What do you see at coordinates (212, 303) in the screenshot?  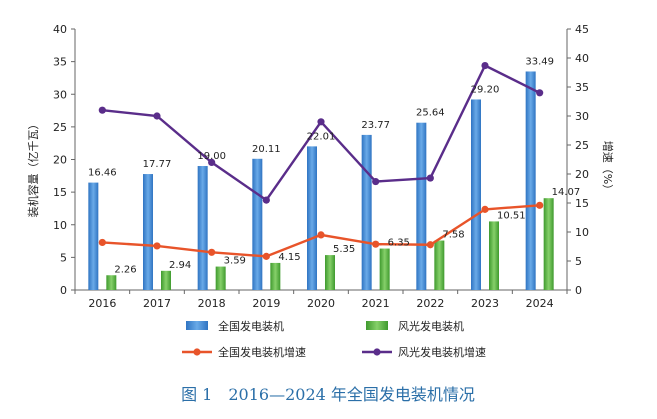 I see `x-tick-label: 2018` at bounding box center [212, 303].